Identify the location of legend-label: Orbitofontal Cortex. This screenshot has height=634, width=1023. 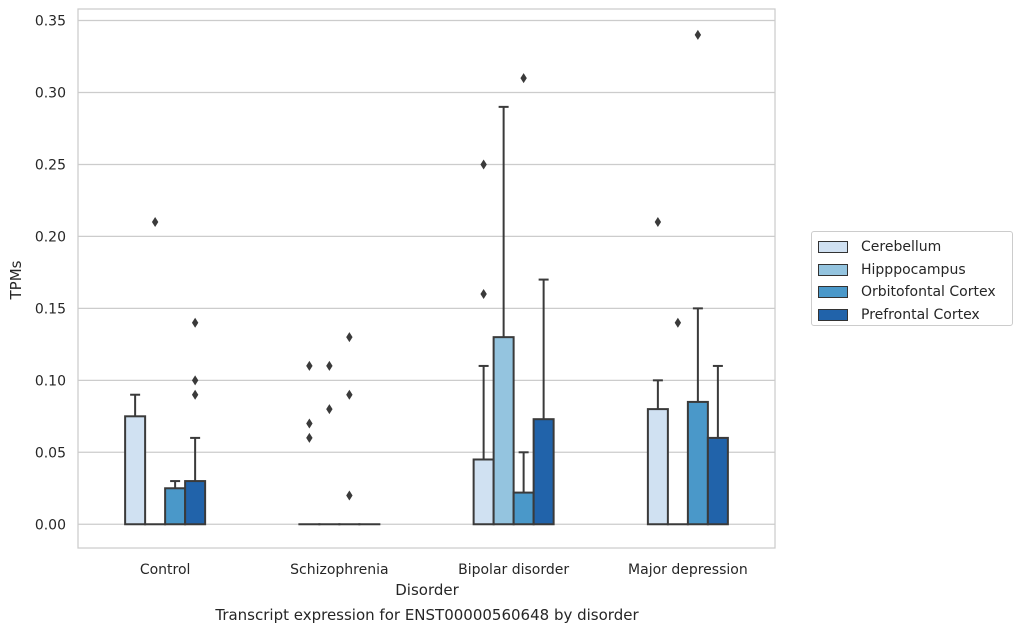
(928, 292).